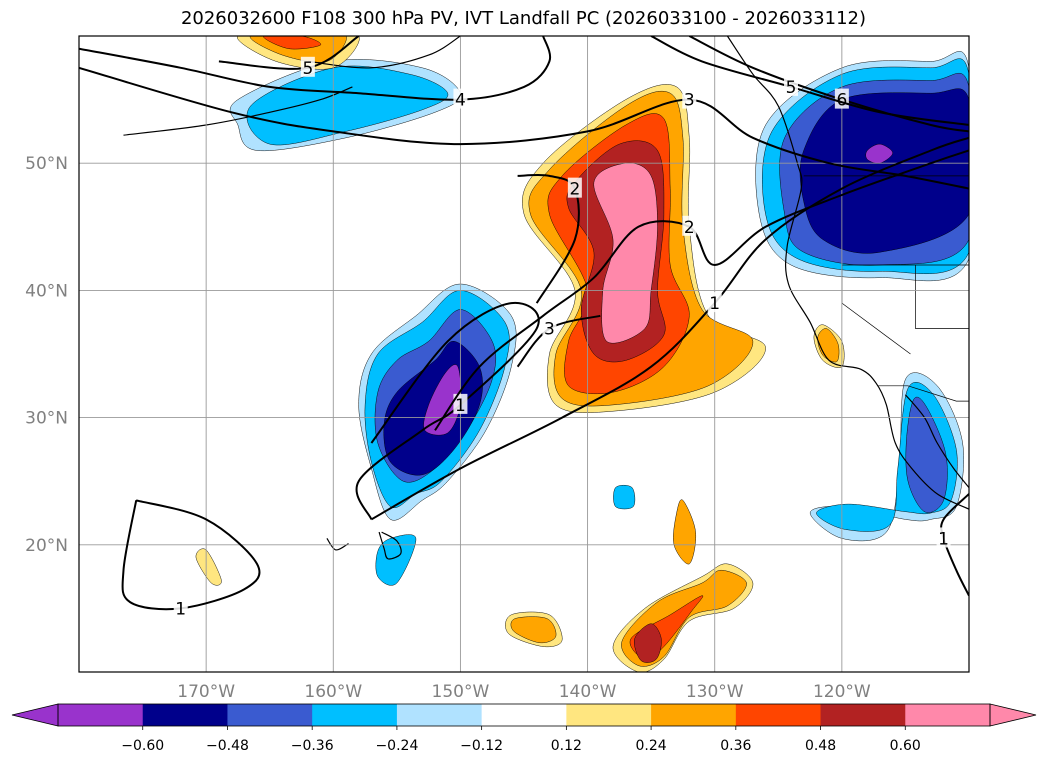 This screenshot has width=1047, height=765. I want to click on colorbar-tick-label: 0.36, so click(735, 746).